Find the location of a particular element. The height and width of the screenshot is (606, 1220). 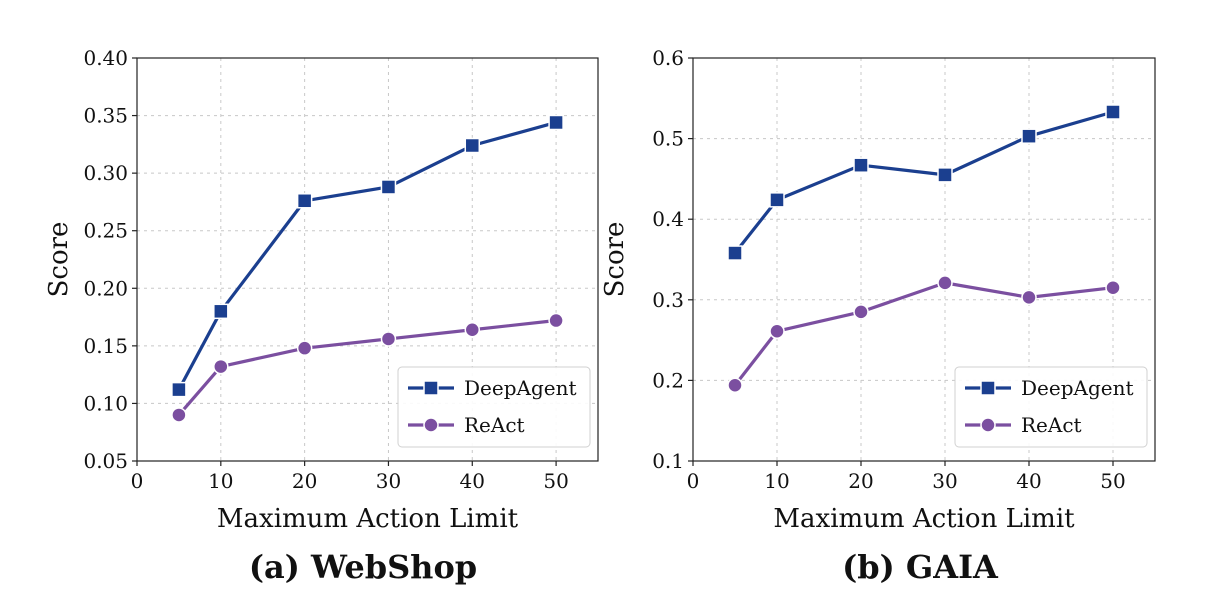

y-tick-label: 0.35 is located at coordinates (105, 116).